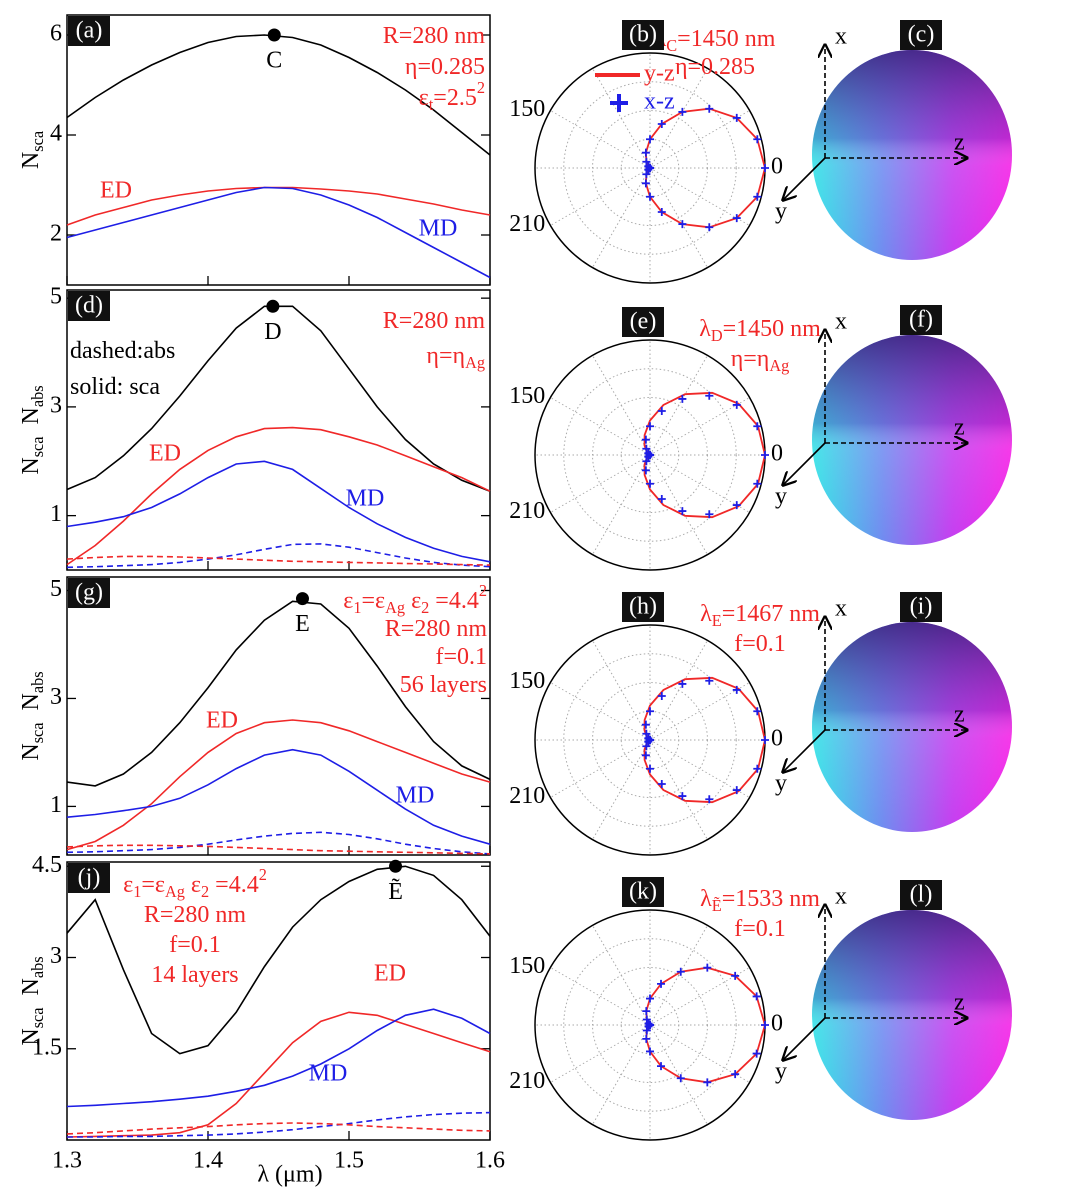 Image resolution: width=1073 pixels, height=1188 pixels. Describe the element at coordinates (234, 885) in the screenshot. I see `text-part: =4.4` at that location.